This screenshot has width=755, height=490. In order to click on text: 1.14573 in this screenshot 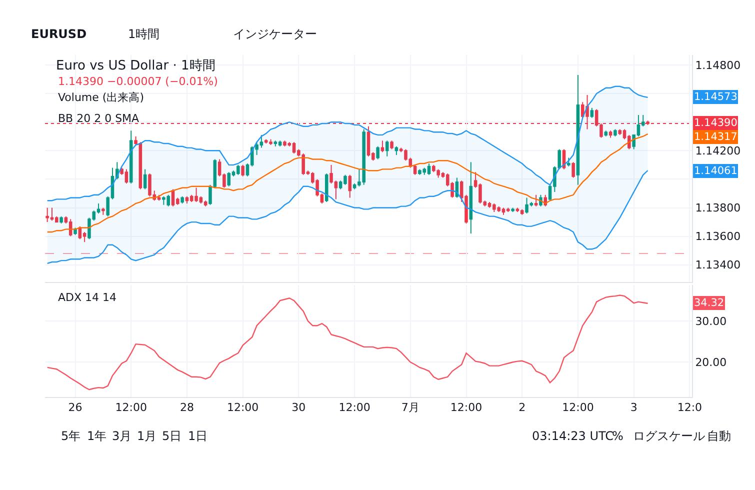, I will do `click(716, 97)`.